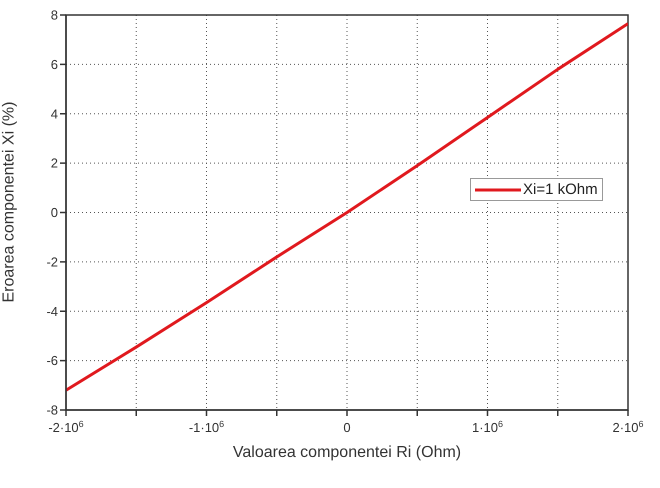 Image resolution: width=660 pixels, height=488 pixels. Describe the element at coordinates (347, 452) in the screenshot. I see `x-axis-title: Valoarea componentei Ri (Ohm)` at that location.